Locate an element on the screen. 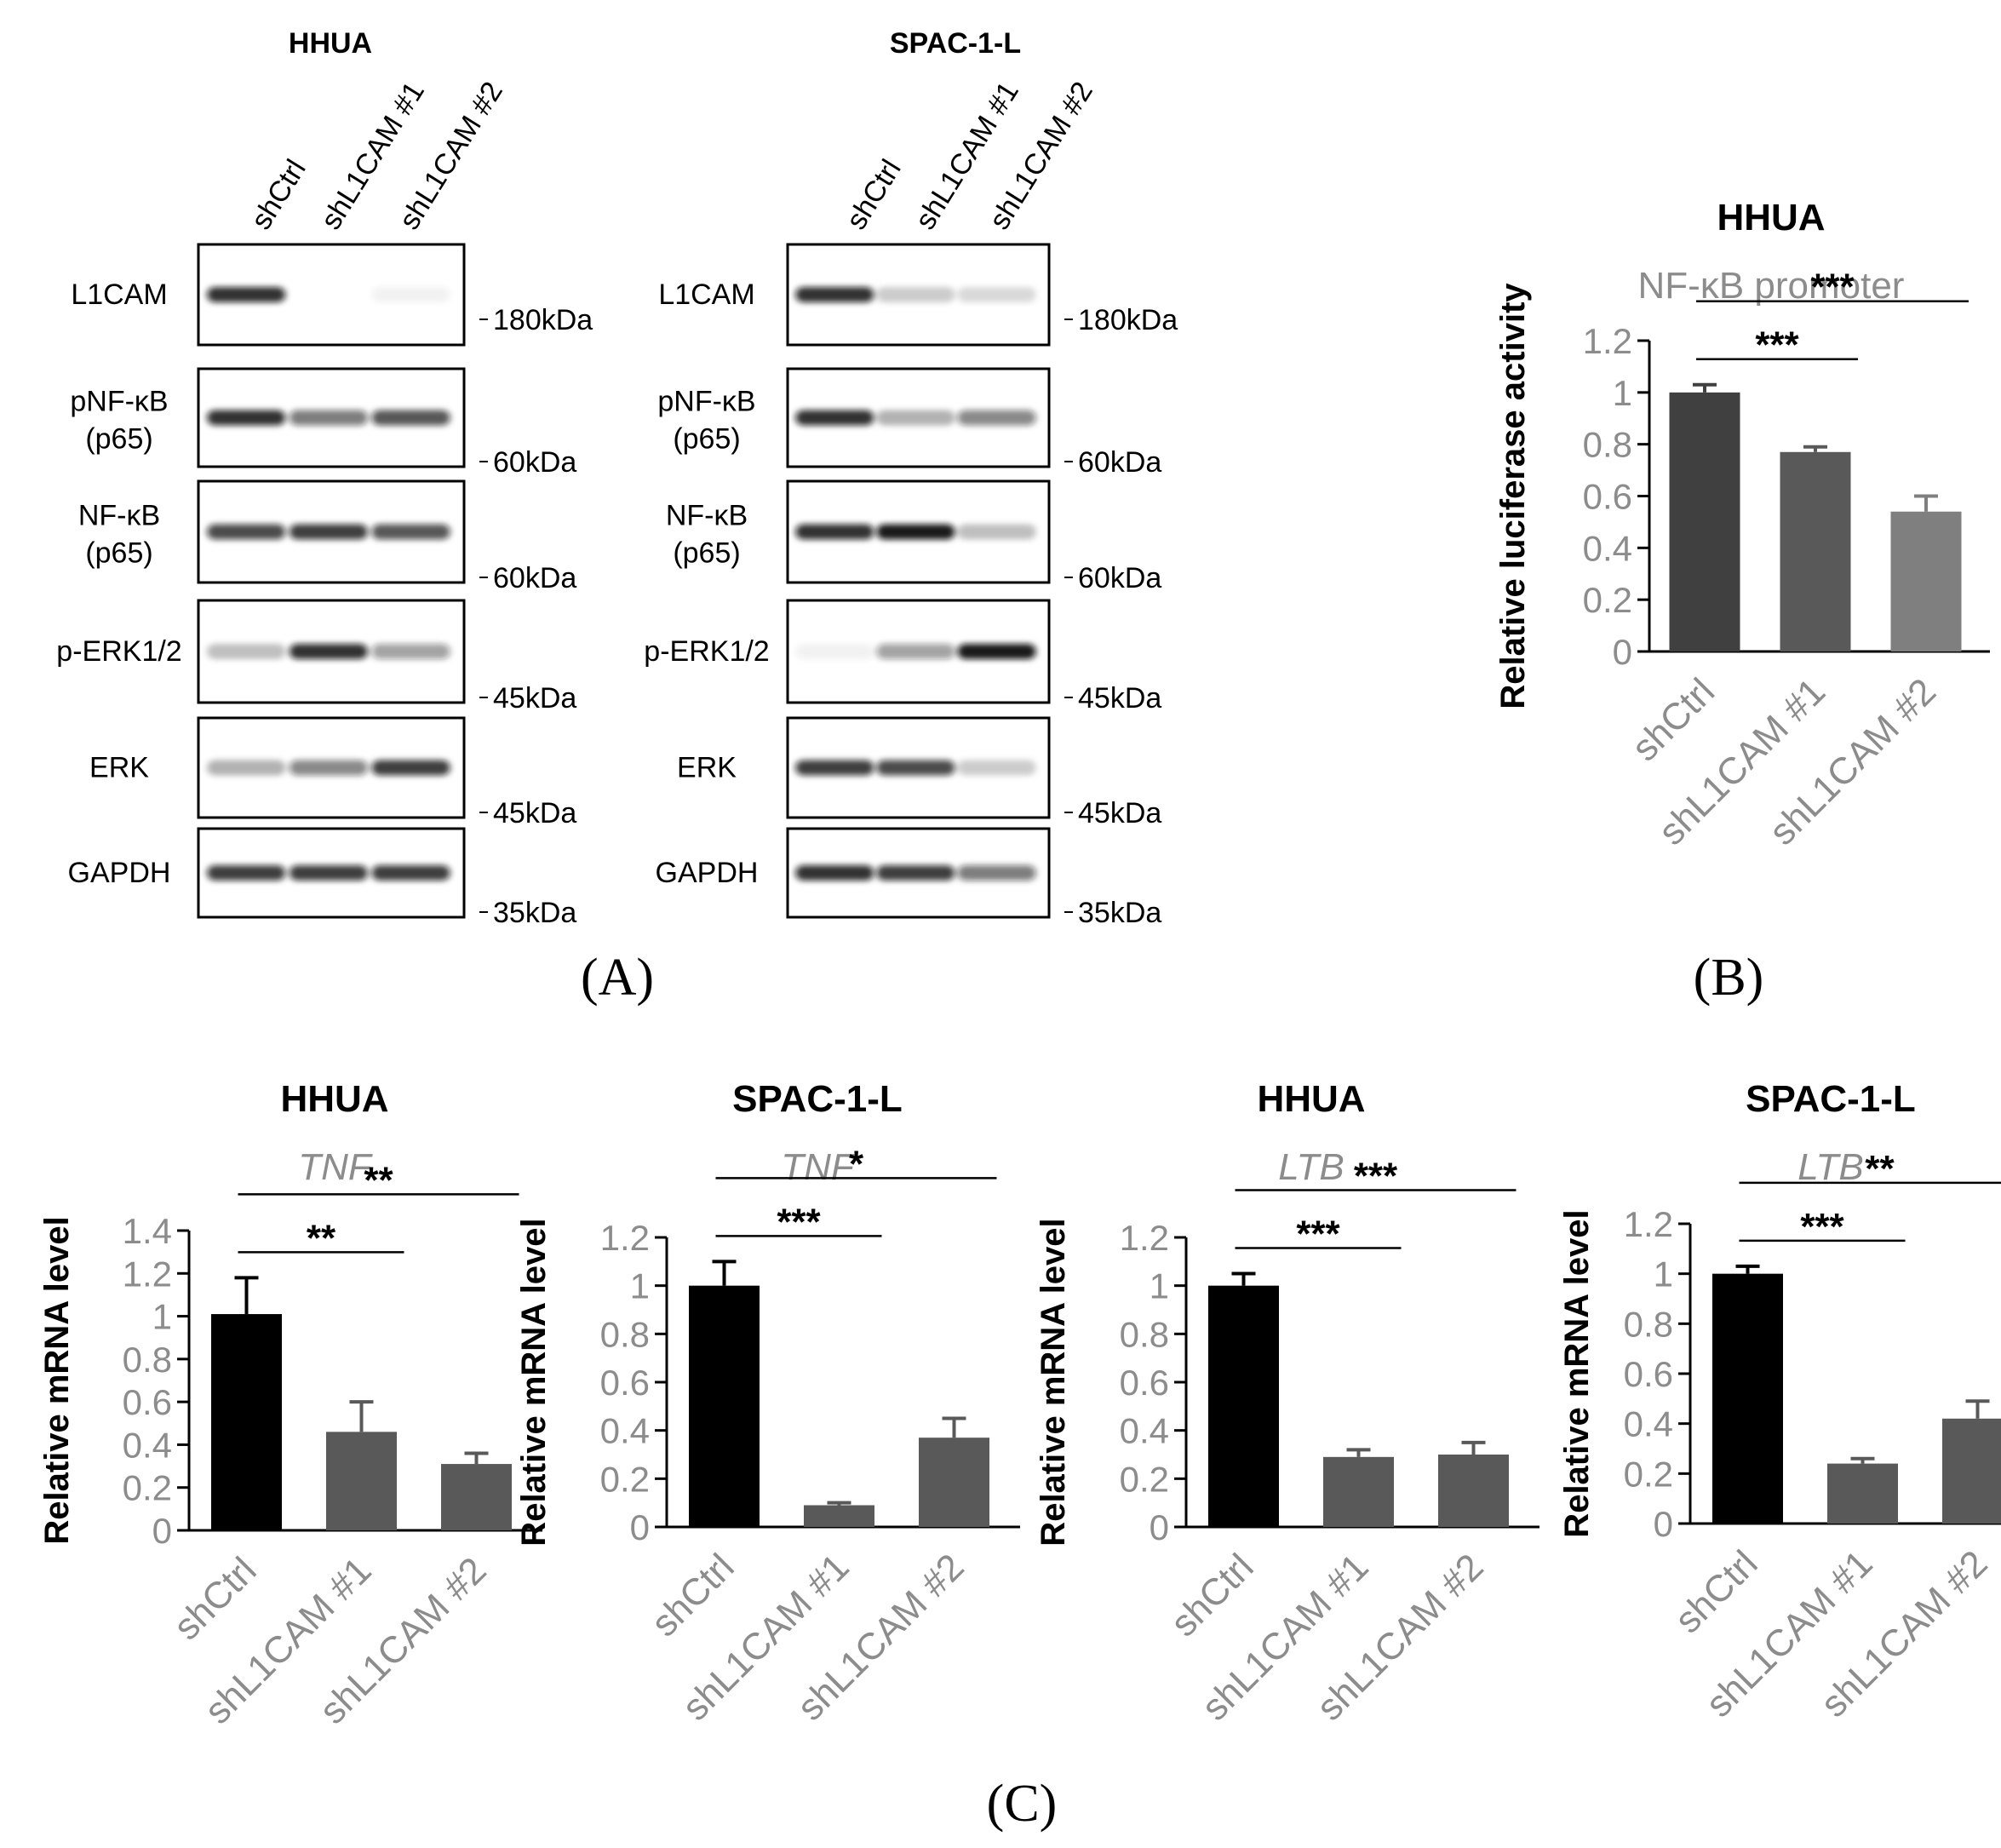 This screenshot has height=1848, width=2001. protein-label: L1CAM is located at coordinates (706, 294).